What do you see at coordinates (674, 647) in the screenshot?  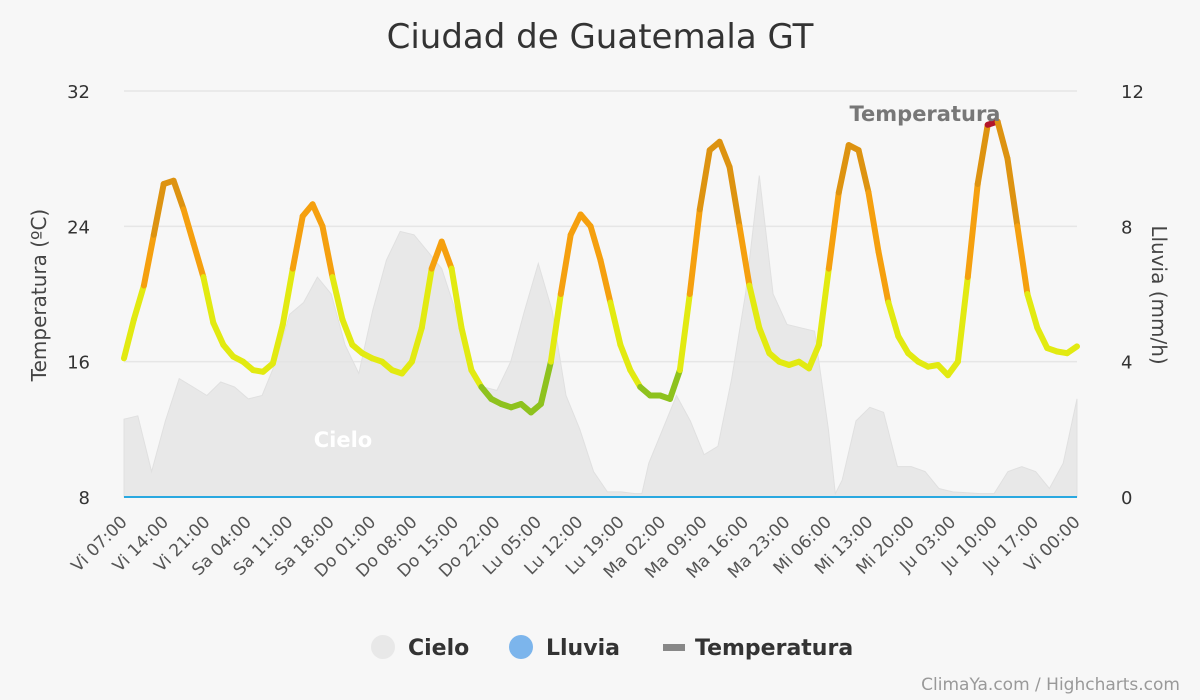 I see `temperatura-legend-symbol` at bounding box center [674, 647].